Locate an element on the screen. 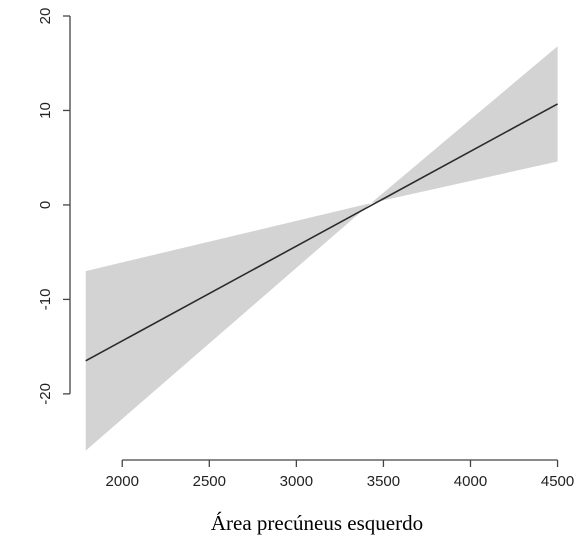  x-tick-label: 4500 is located at coordinates (557, 481).